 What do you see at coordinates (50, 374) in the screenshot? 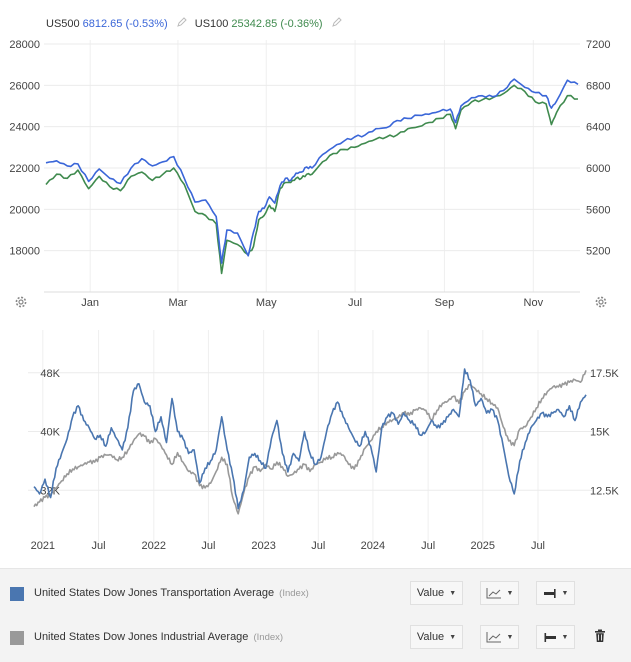
I see `y-left-tick-label: 48K` at bounding box center [50, 374].